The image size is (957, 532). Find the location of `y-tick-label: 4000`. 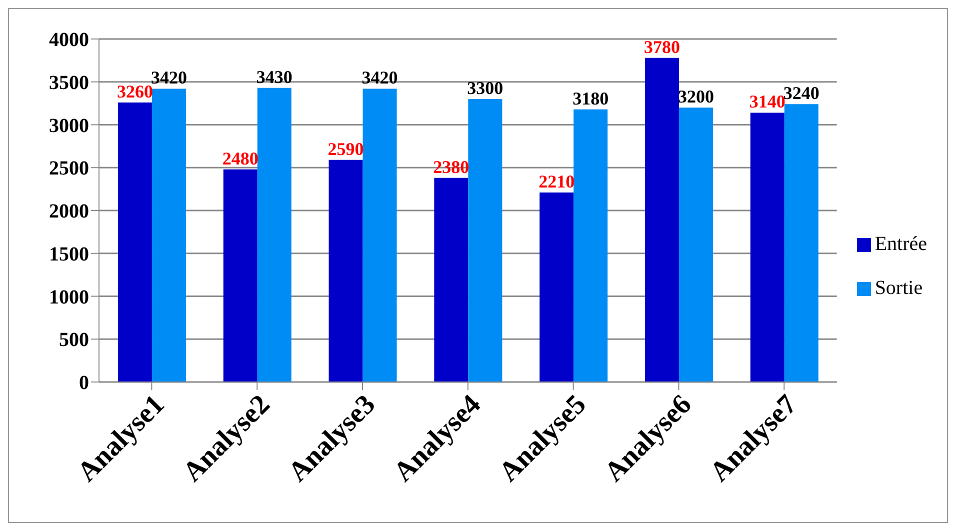

y-tick-label: 4000 is located at coordinates (69, 40).